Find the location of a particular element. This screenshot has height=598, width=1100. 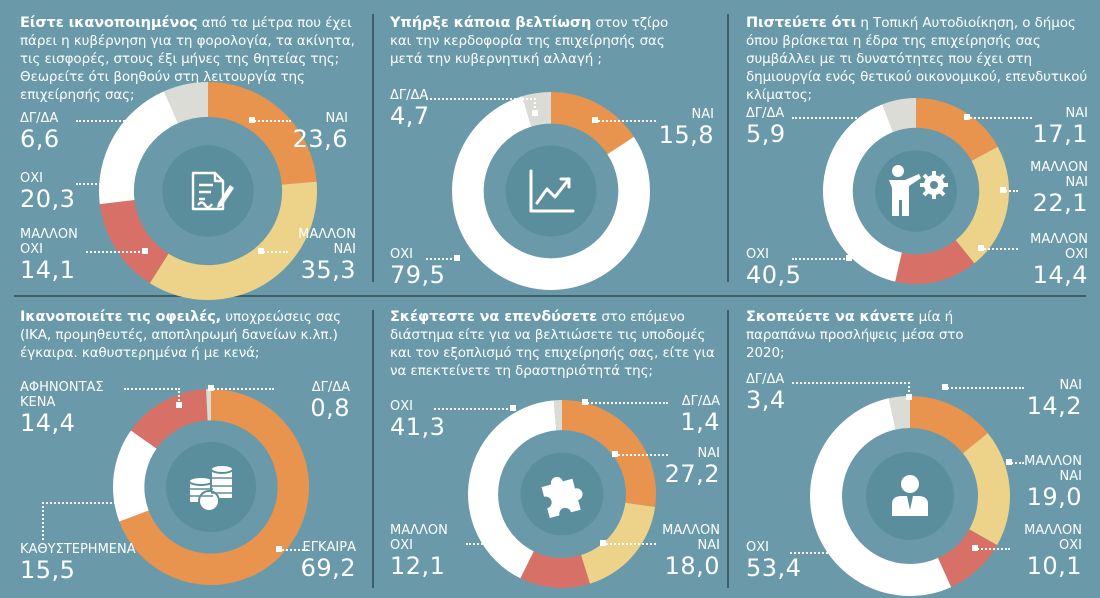

label-nai: ΝΑΙ 15,8 is located at coordinates (686, 128).